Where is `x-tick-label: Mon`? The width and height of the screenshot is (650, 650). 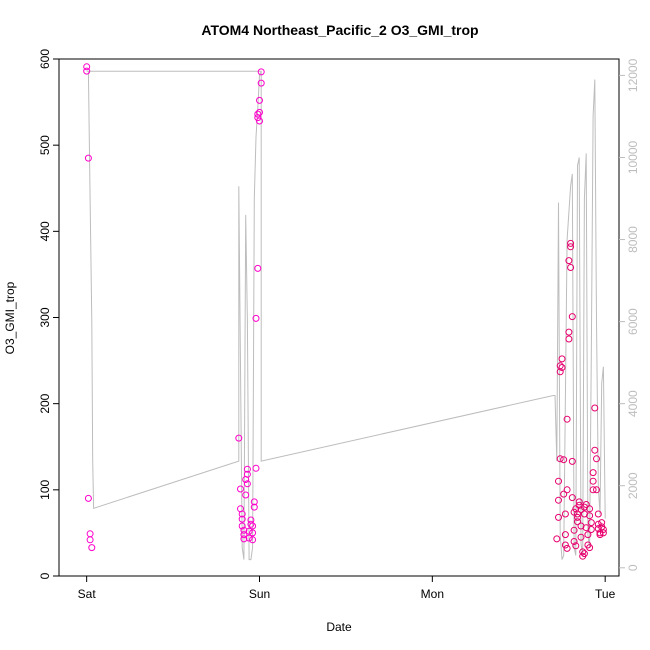 x-tick-label: Mon is located at coordinates (432, 594).